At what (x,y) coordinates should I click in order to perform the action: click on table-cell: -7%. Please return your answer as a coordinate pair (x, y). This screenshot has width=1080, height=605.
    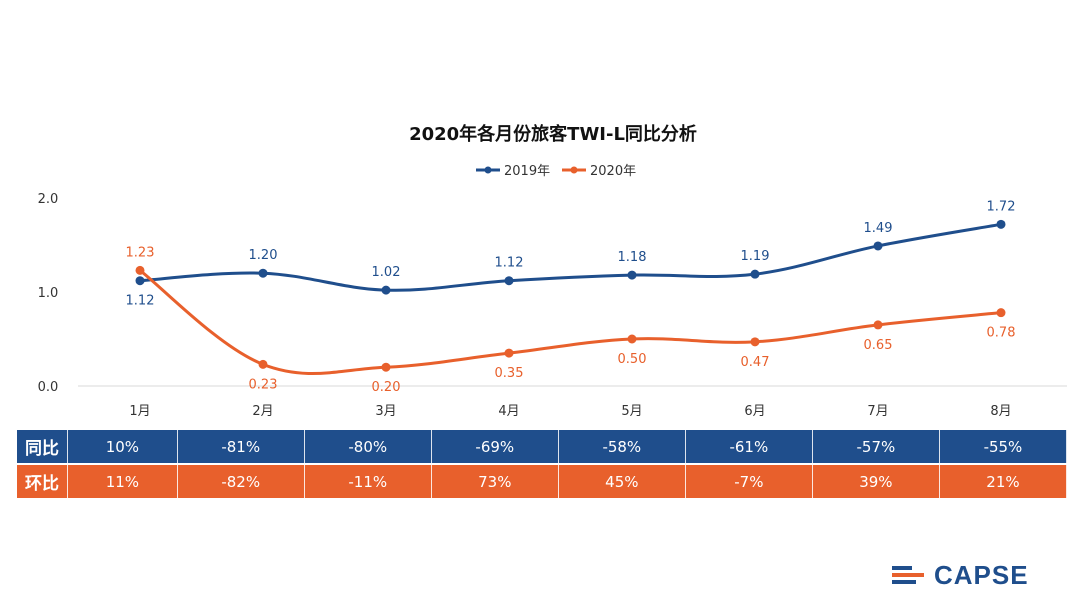
    Looking at the image, I should click on (749, 481).